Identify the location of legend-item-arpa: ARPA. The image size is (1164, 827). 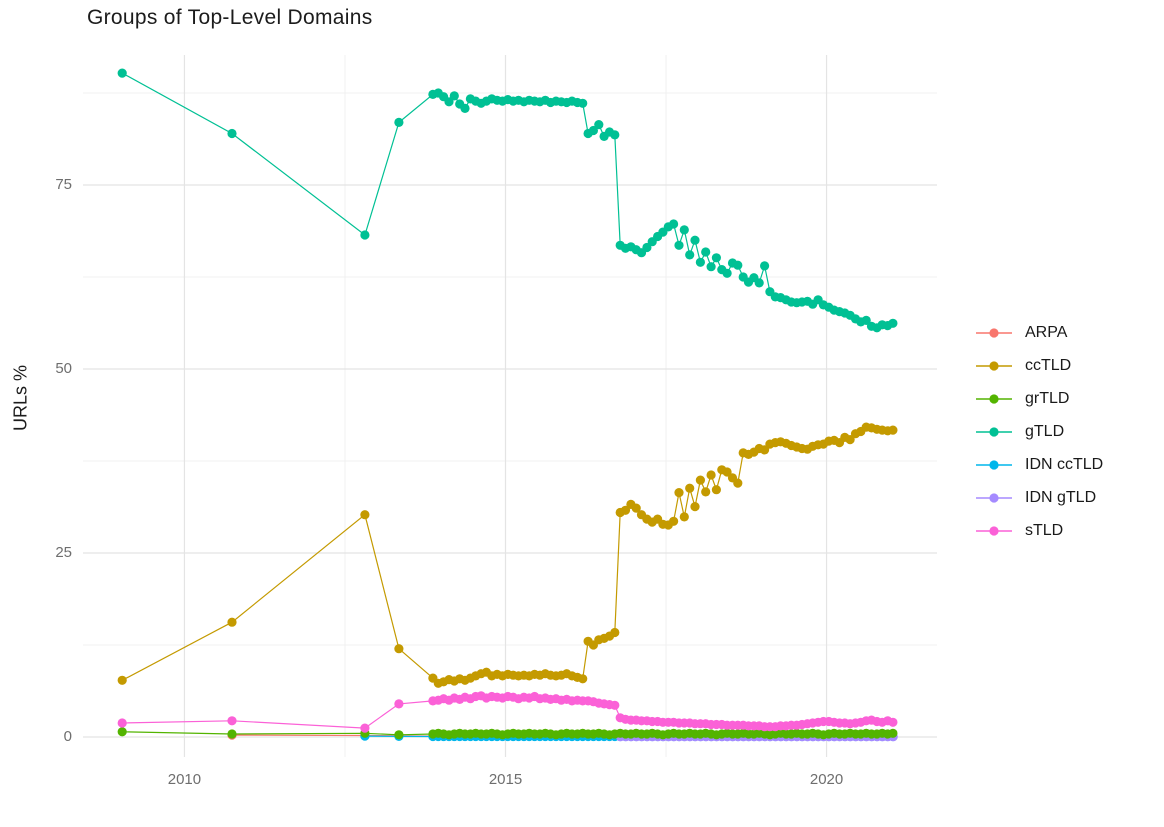
(1039, 332).